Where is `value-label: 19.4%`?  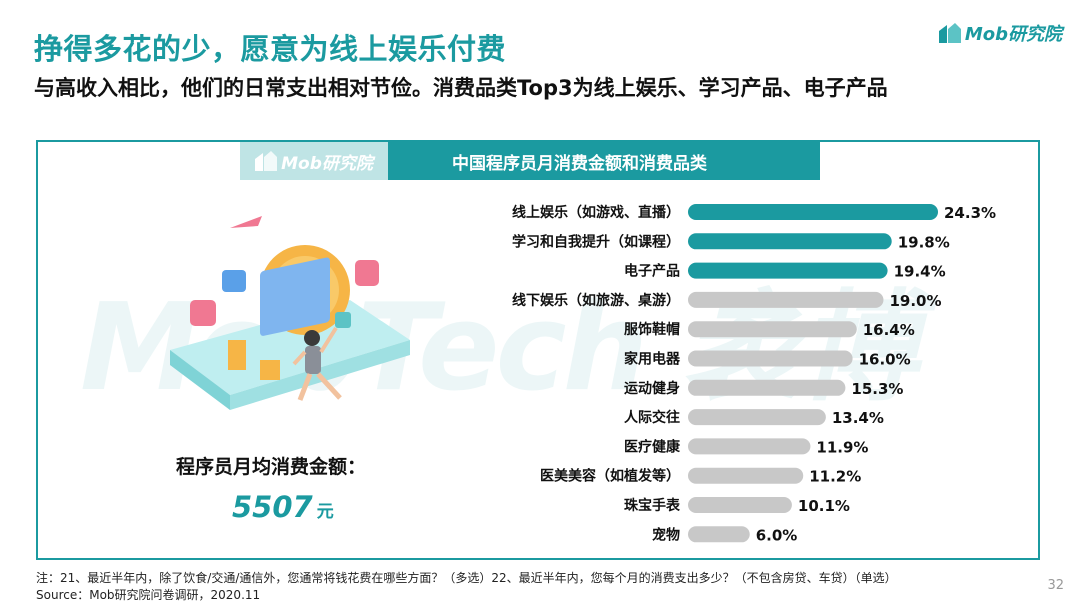 value-label: 19.4% is located at coordinates (920, 272).